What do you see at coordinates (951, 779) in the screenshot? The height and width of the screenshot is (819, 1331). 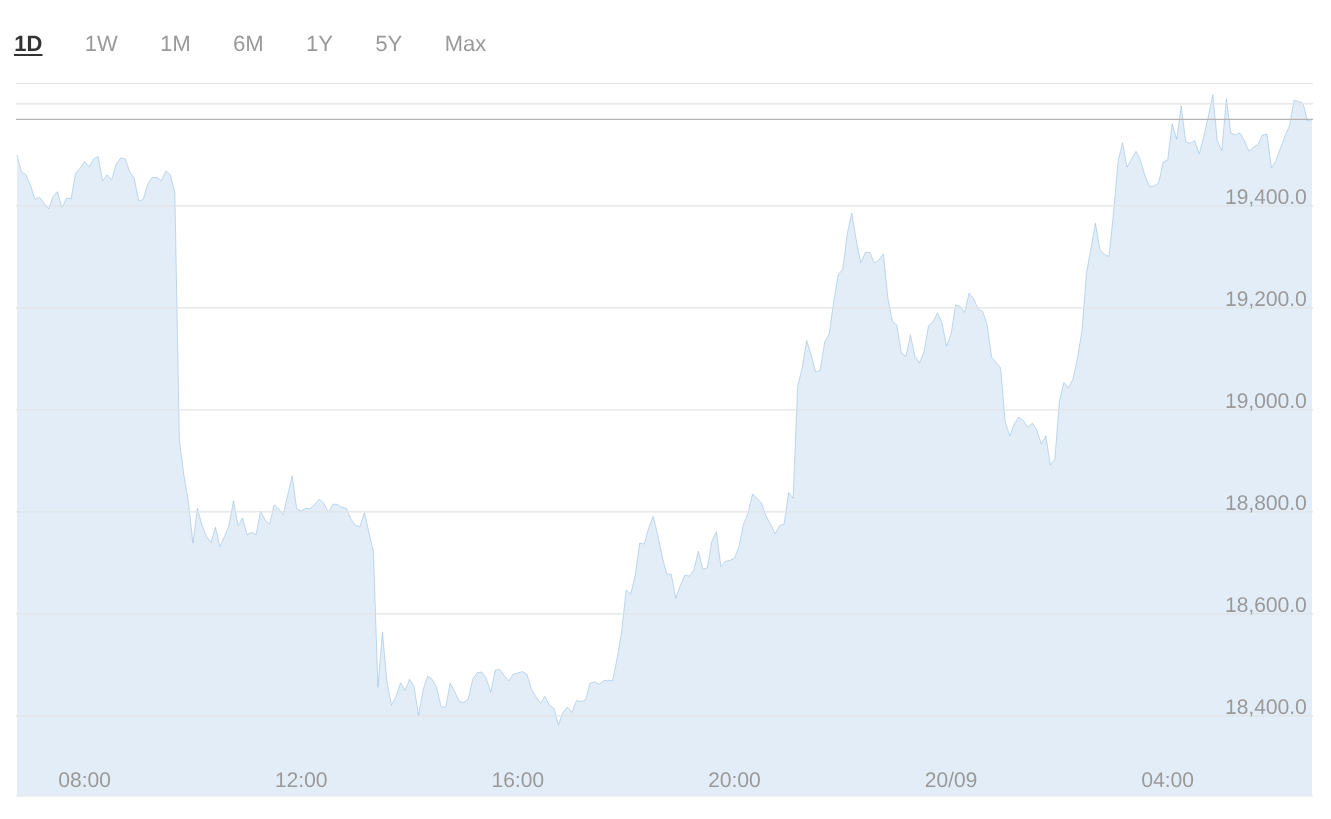 I see `x-tick-label: 20/09` at bounding box center [951, 779].